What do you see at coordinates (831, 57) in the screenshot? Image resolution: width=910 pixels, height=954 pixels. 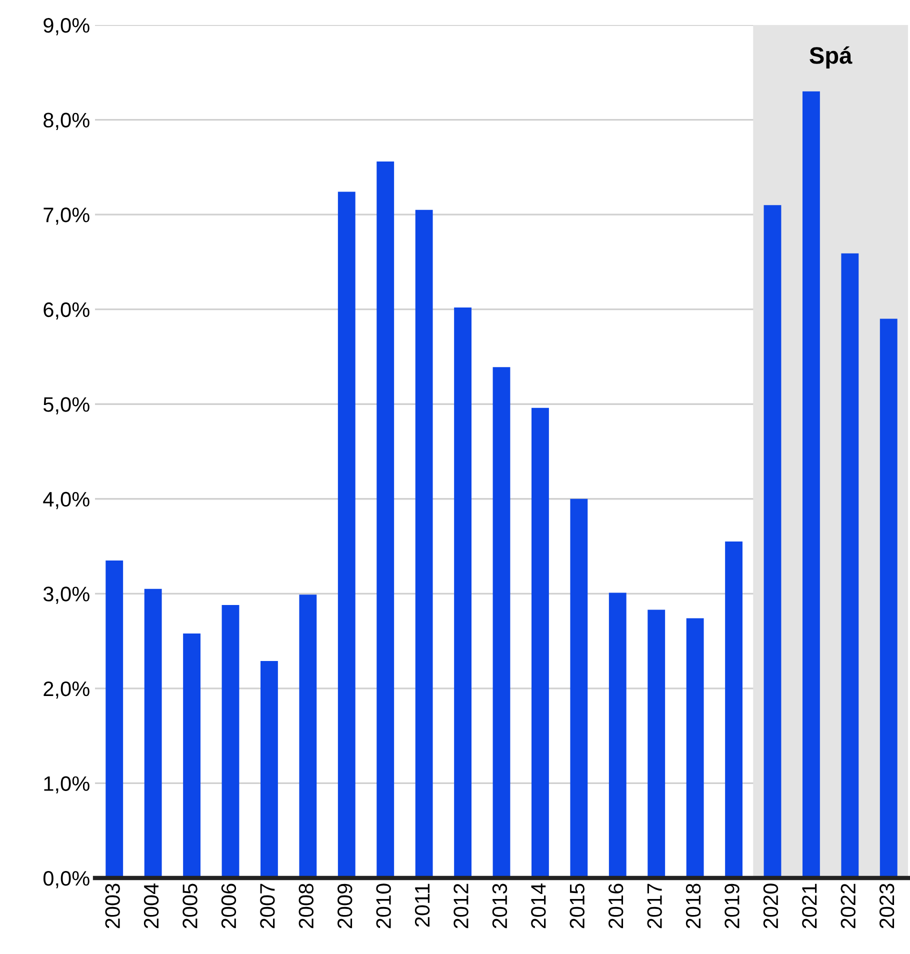 I see `band-label: Spá` at bounding box center [831, 57].